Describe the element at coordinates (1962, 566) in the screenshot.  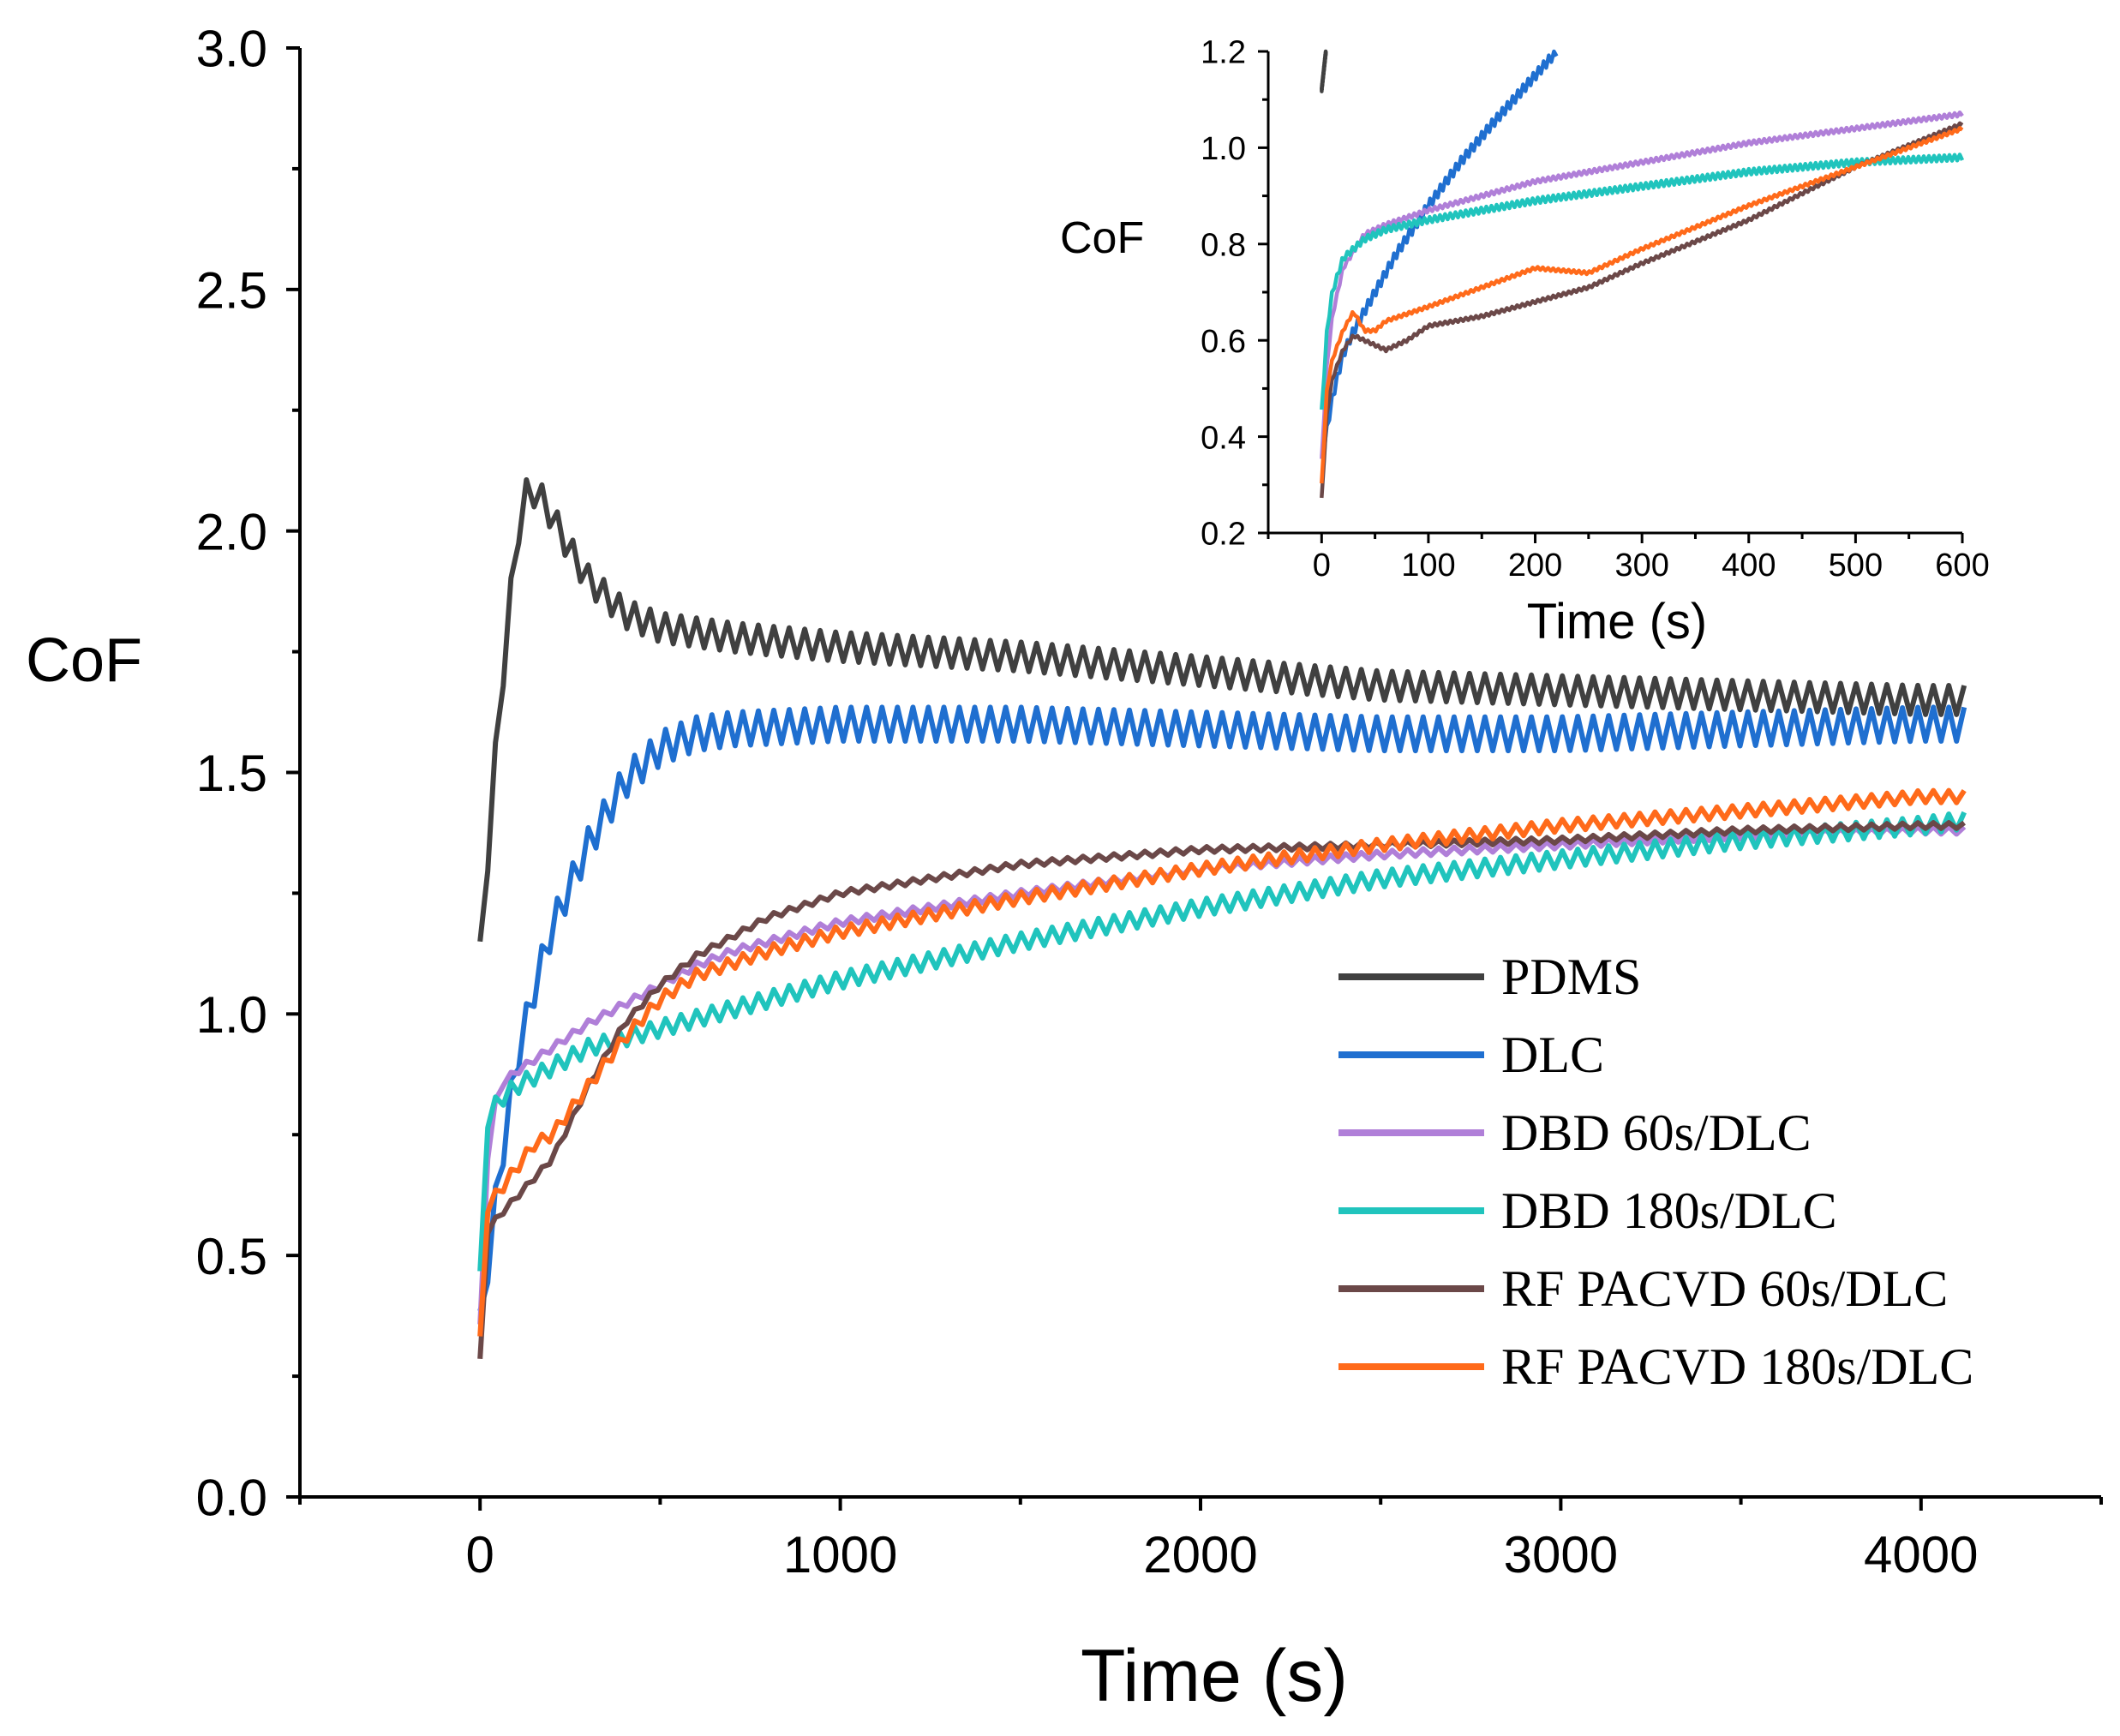
I see `inset-x-tick-label: 600` at that location.